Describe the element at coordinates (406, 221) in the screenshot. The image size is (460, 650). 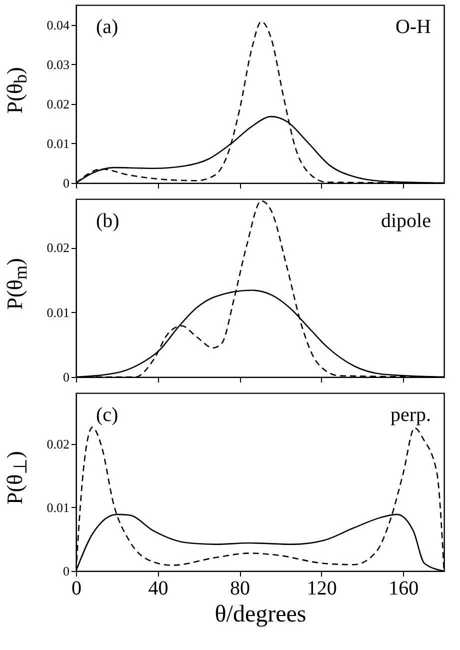
I see `annotation: dipole` at that location.